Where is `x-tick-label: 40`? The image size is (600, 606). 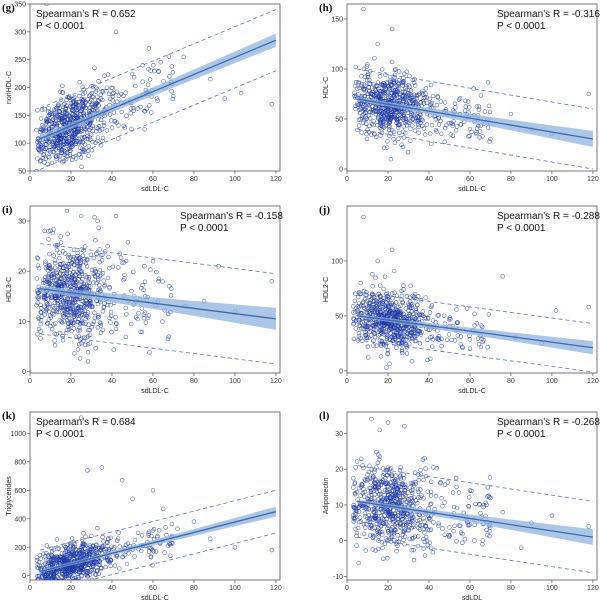
x-tick-label: 40 is located at coordinates (112, 179).